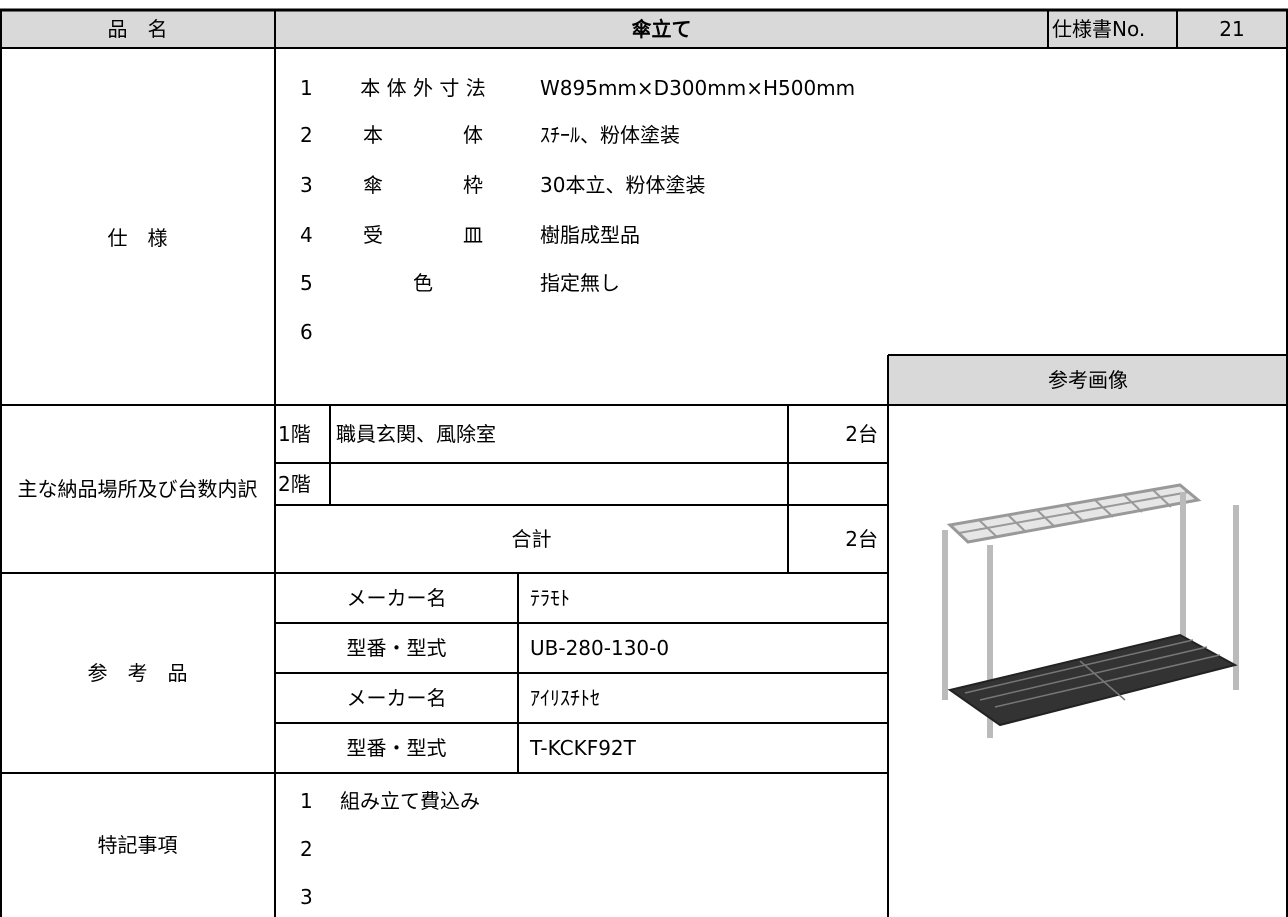 This screenshot has width=1288, height=917. What do you see at coordinates (423, 185) in the screenshot?
I see `spec-name: 傘 枠` at bounding box center [423, 185].